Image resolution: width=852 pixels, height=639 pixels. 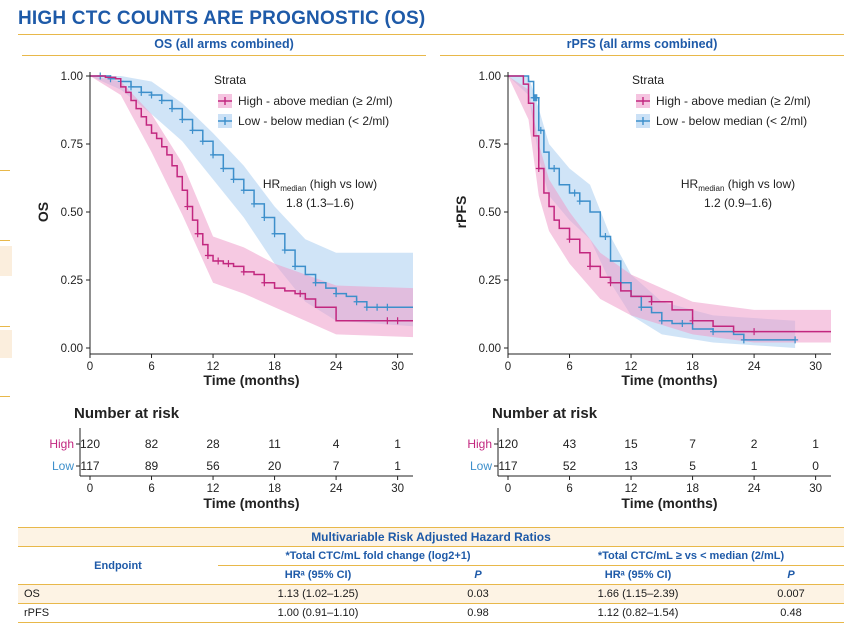 I want to click on hr-annotation-value: 1.2 (0.9–1.6), so click(x=738, y=203).